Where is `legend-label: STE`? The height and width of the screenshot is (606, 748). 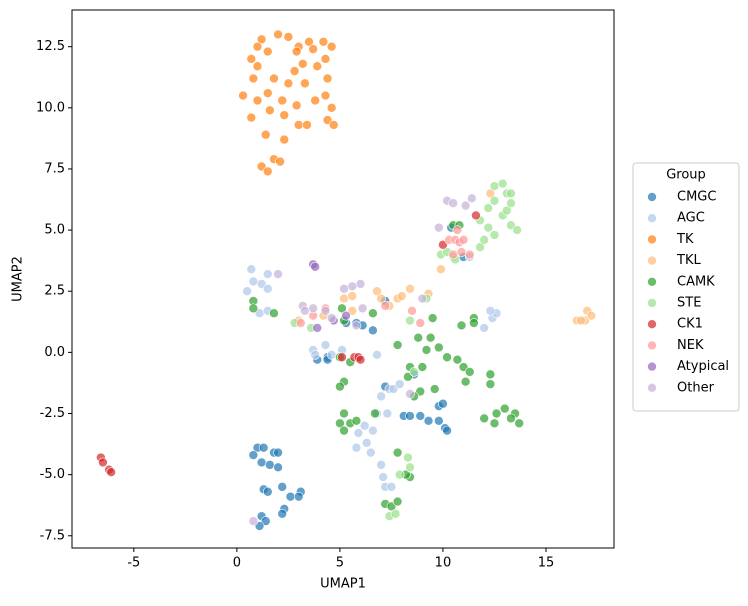 legend-label: STE is located at coordinates (689, 303).